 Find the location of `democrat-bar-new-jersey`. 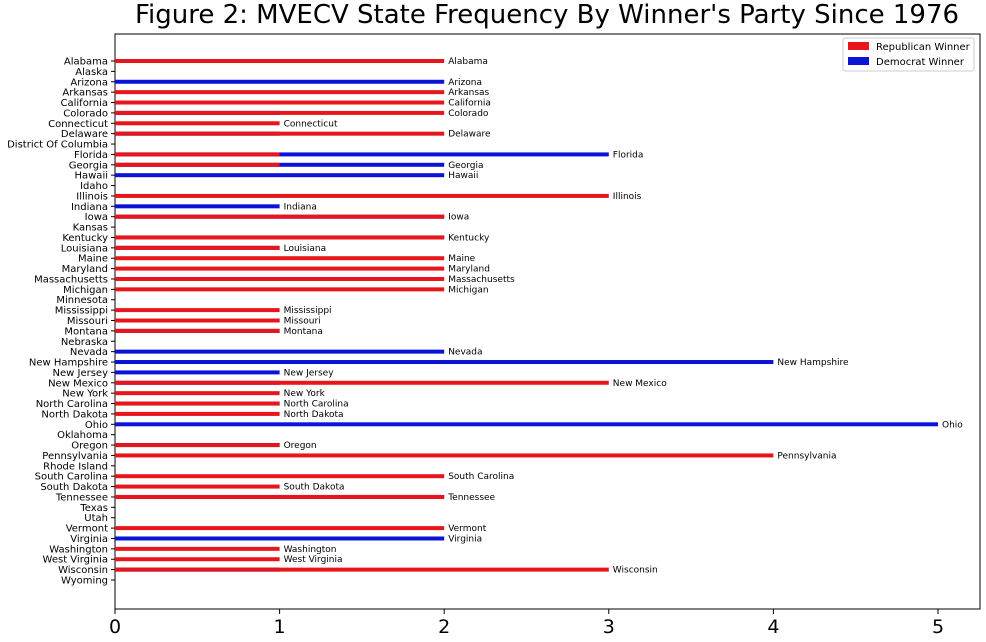

democrat-bar-new-jersey is located at coordinates (197, 372).